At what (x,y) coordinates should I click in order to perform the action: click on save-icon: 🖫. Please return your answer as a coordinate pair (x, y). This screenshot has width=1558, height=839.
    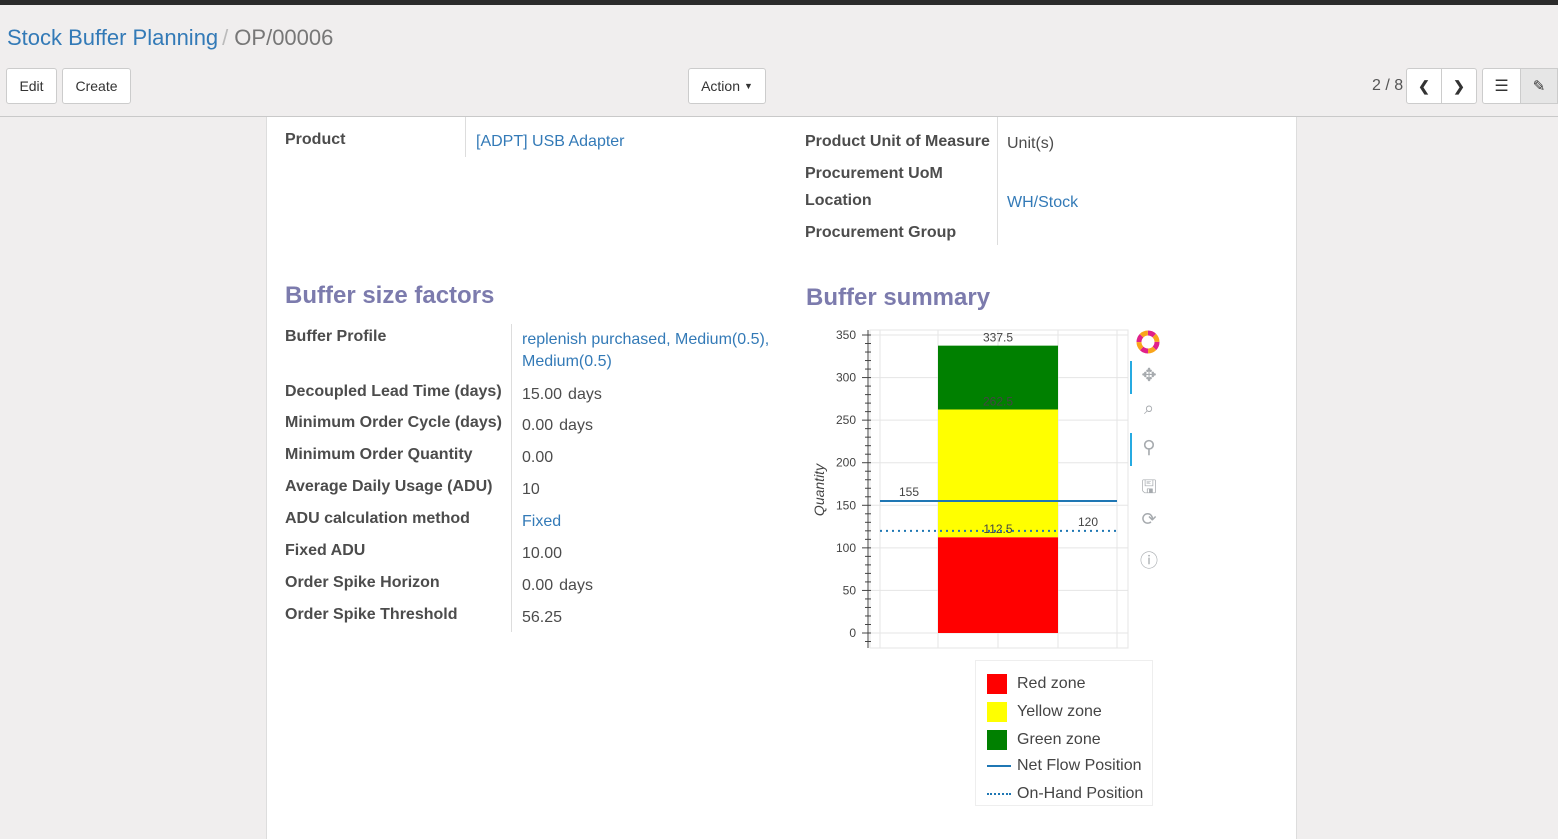
    Looking at the image, I should click on (1149, 487).